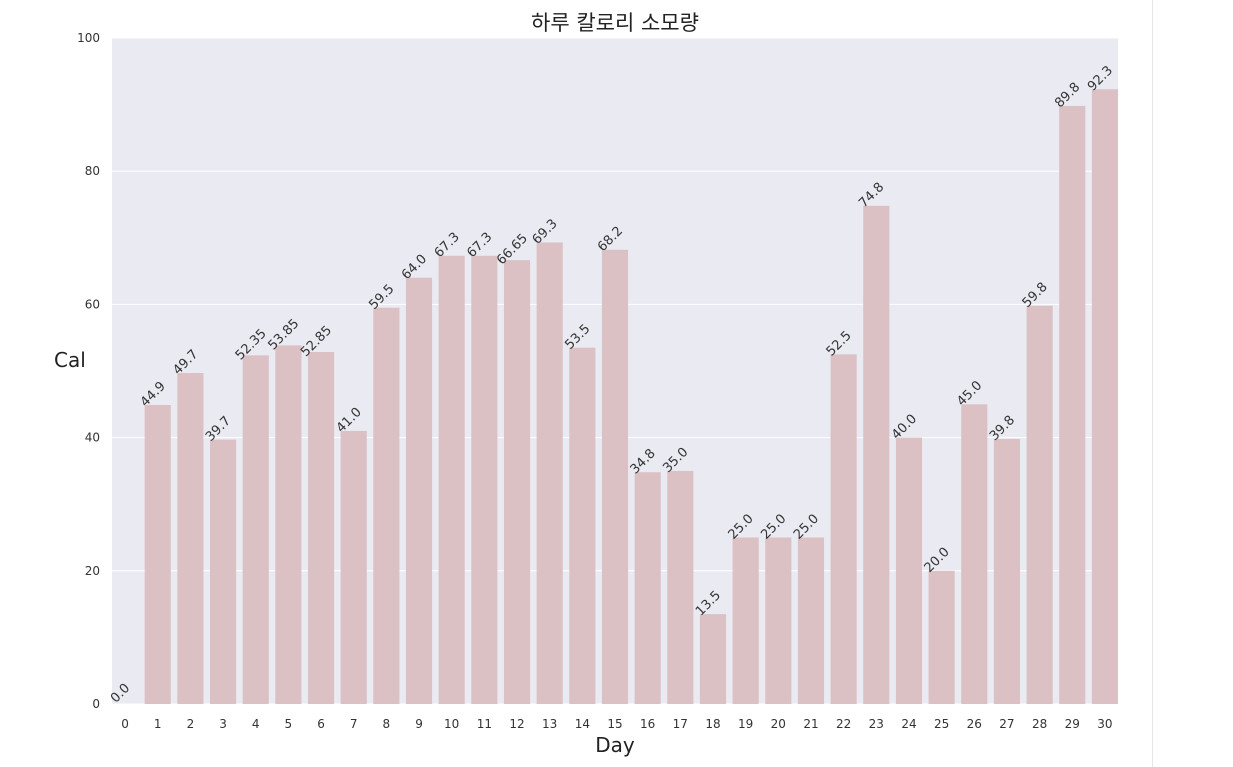 This screenshot has width=1233, height=767. I want to click on y-tick-label: 40, so click(92, 438).